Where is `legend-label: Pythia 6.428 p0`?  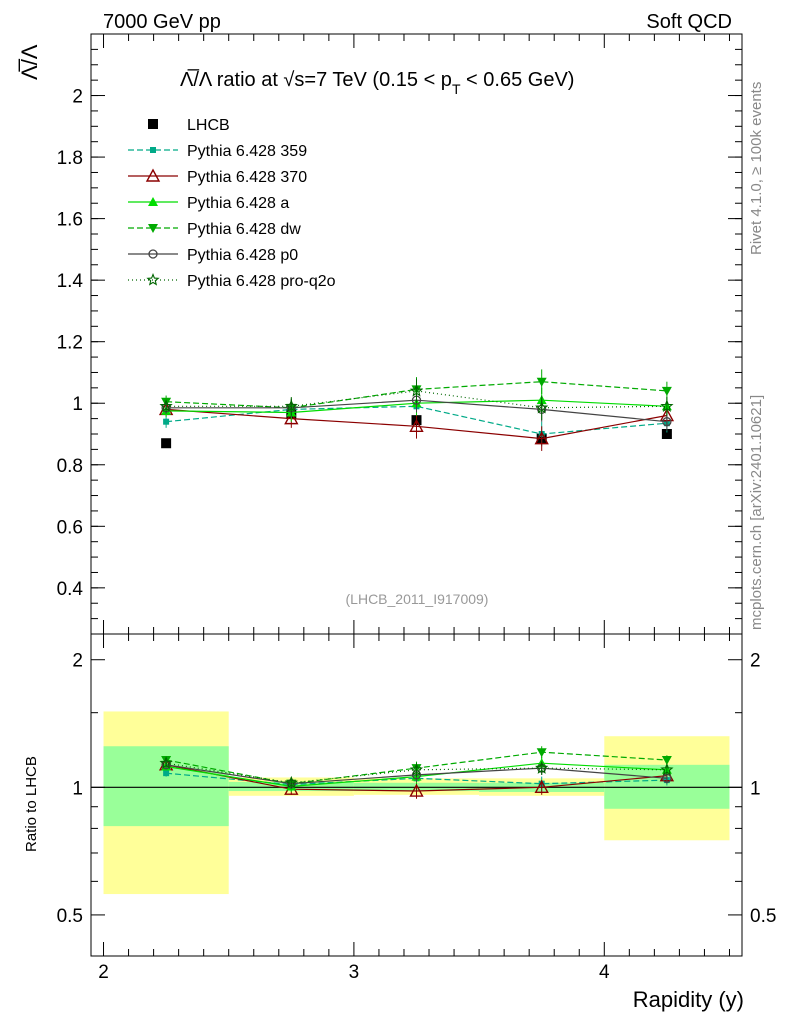
legend-label: Pythia 6.428 p0 is located at coordinates (242, 255).